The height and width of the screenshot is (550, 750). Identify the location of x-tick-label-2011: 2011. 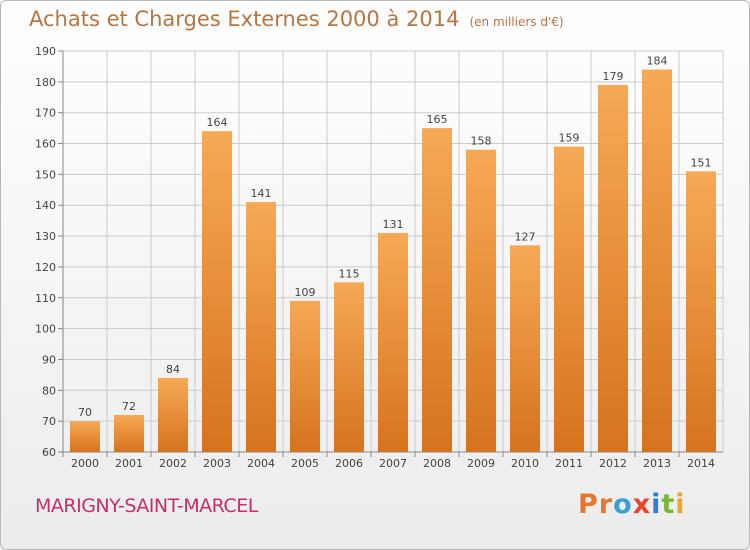
(569, 463).